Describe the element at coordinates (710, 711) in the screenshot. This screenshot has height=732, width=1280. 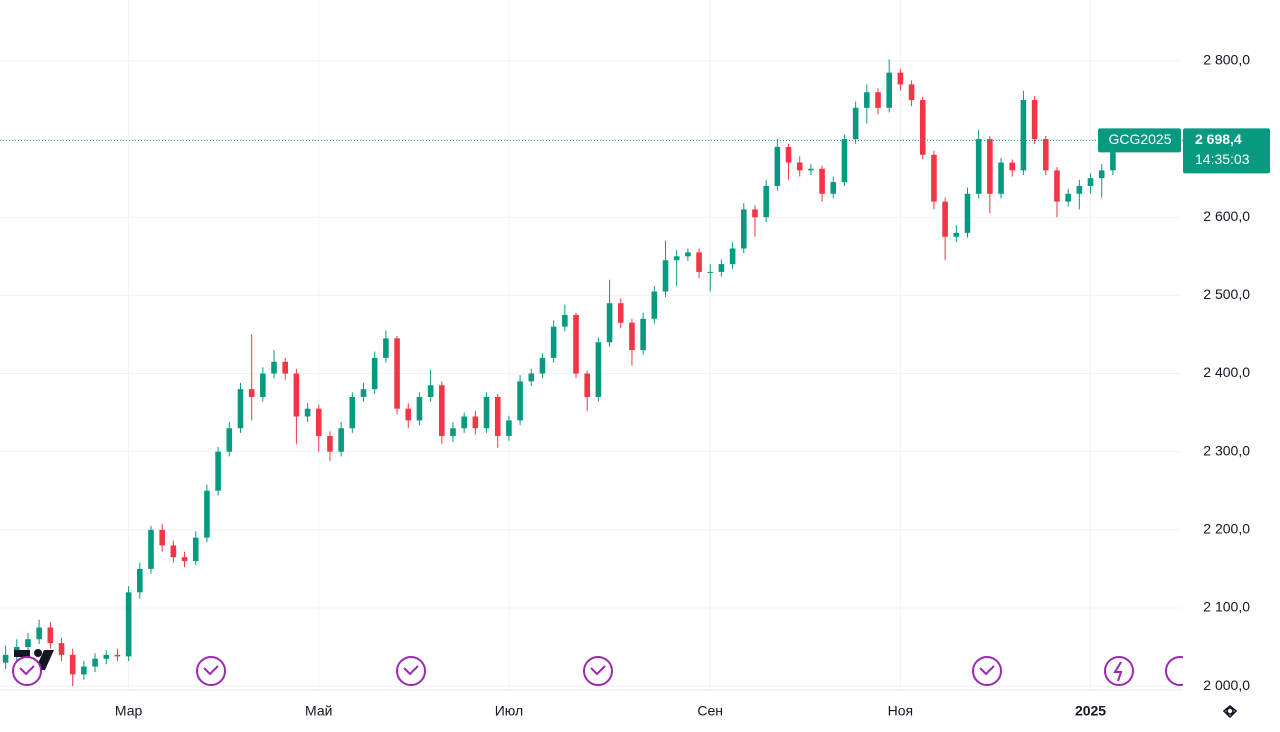
I see `x-tick-label: Сен` at that location.